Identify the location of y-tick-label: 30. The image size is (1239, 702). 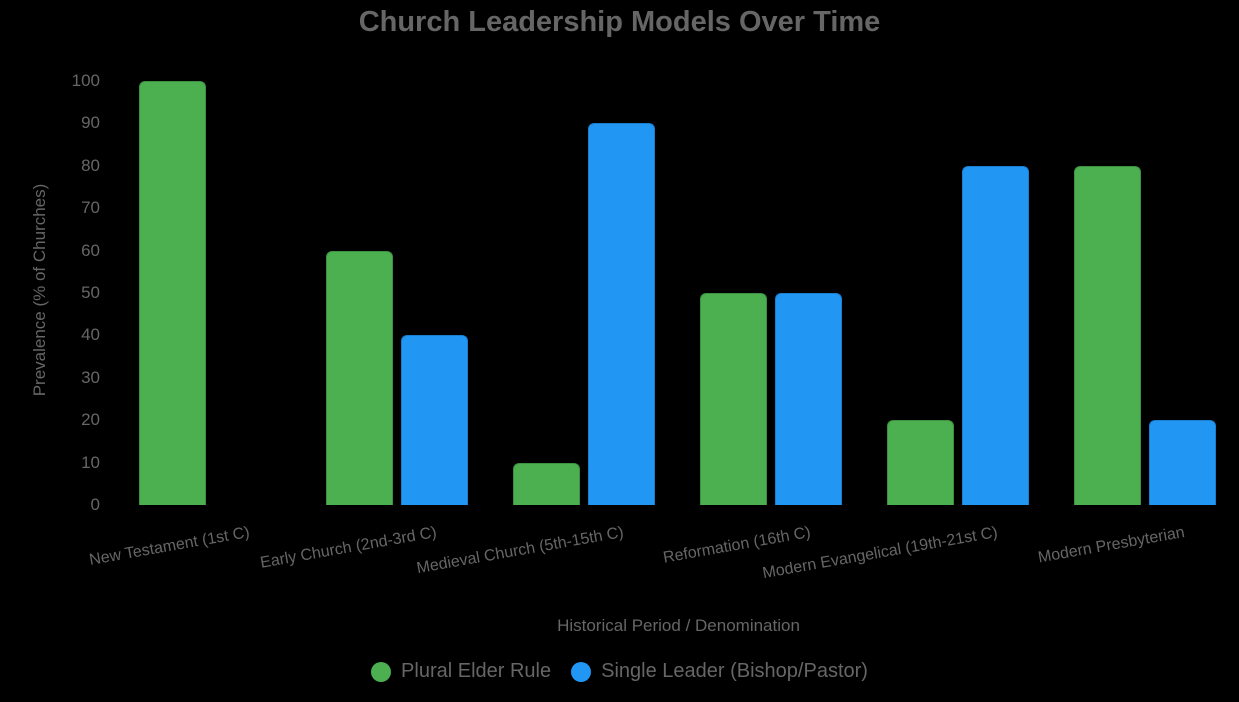
(90, 377).